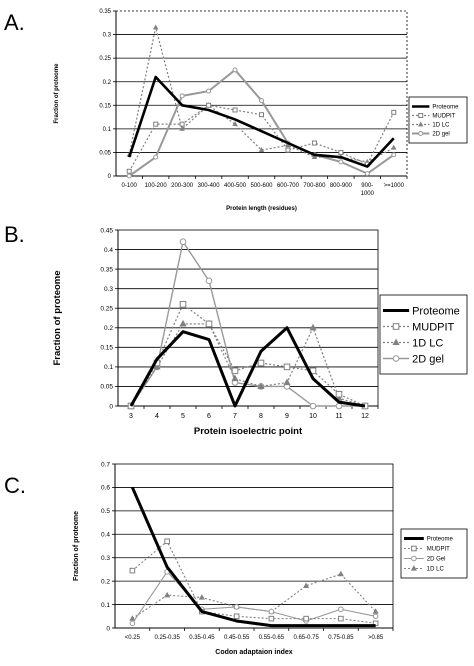 The image size is (474, 666). I want to click on series-line-2d-gel, so click(247, 324).